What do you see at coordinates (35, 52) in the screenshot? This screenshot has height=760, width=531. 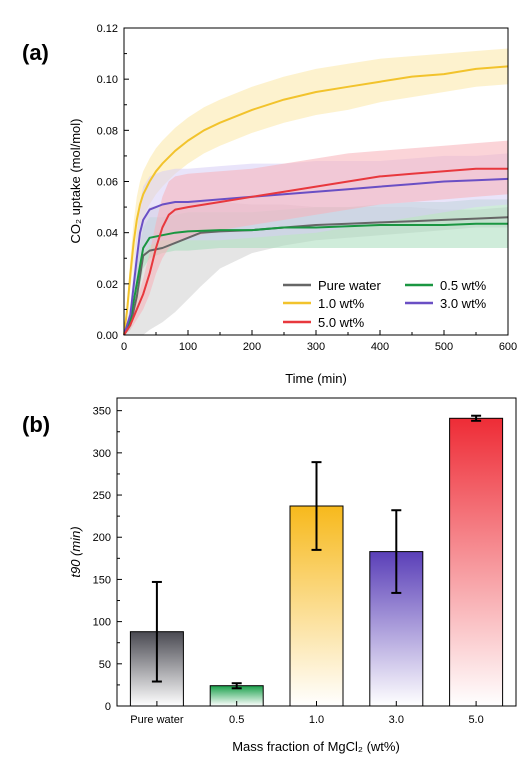 I see `panel-a-label: (a)` at bounding box center [35, 52].